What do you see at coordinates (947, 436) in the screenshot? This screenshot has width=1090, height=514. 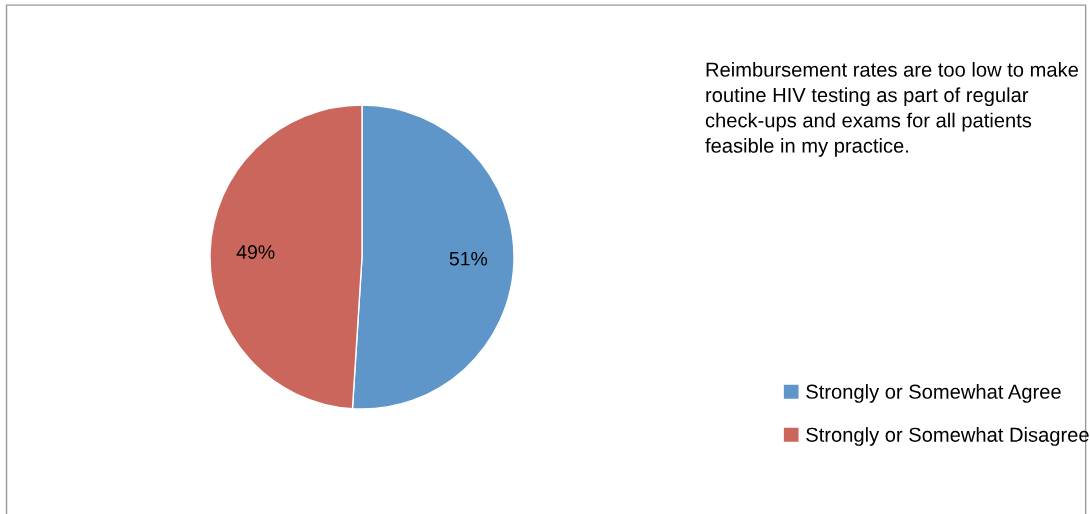 I see `legend-label: Strongly or Somewhat Disagree` at bounding box center [947, 436].